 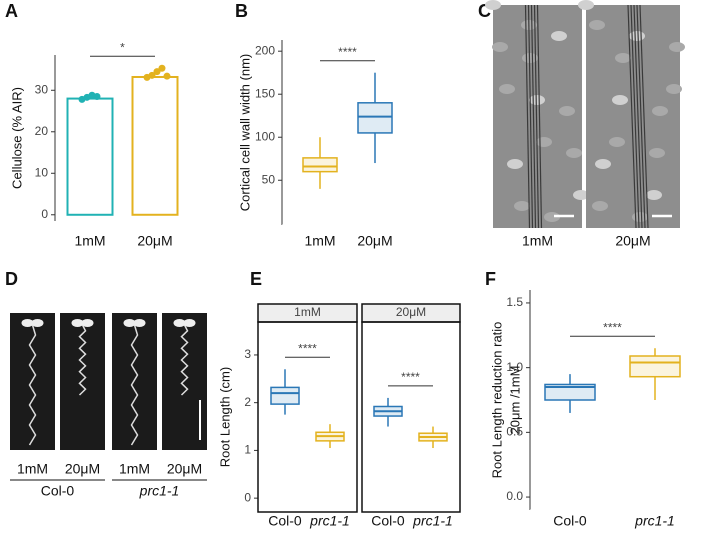 What do you see at coordinates (58, 491) in the screenshot?
I see `group-label: Col-0` at bounding box center [58, 491].